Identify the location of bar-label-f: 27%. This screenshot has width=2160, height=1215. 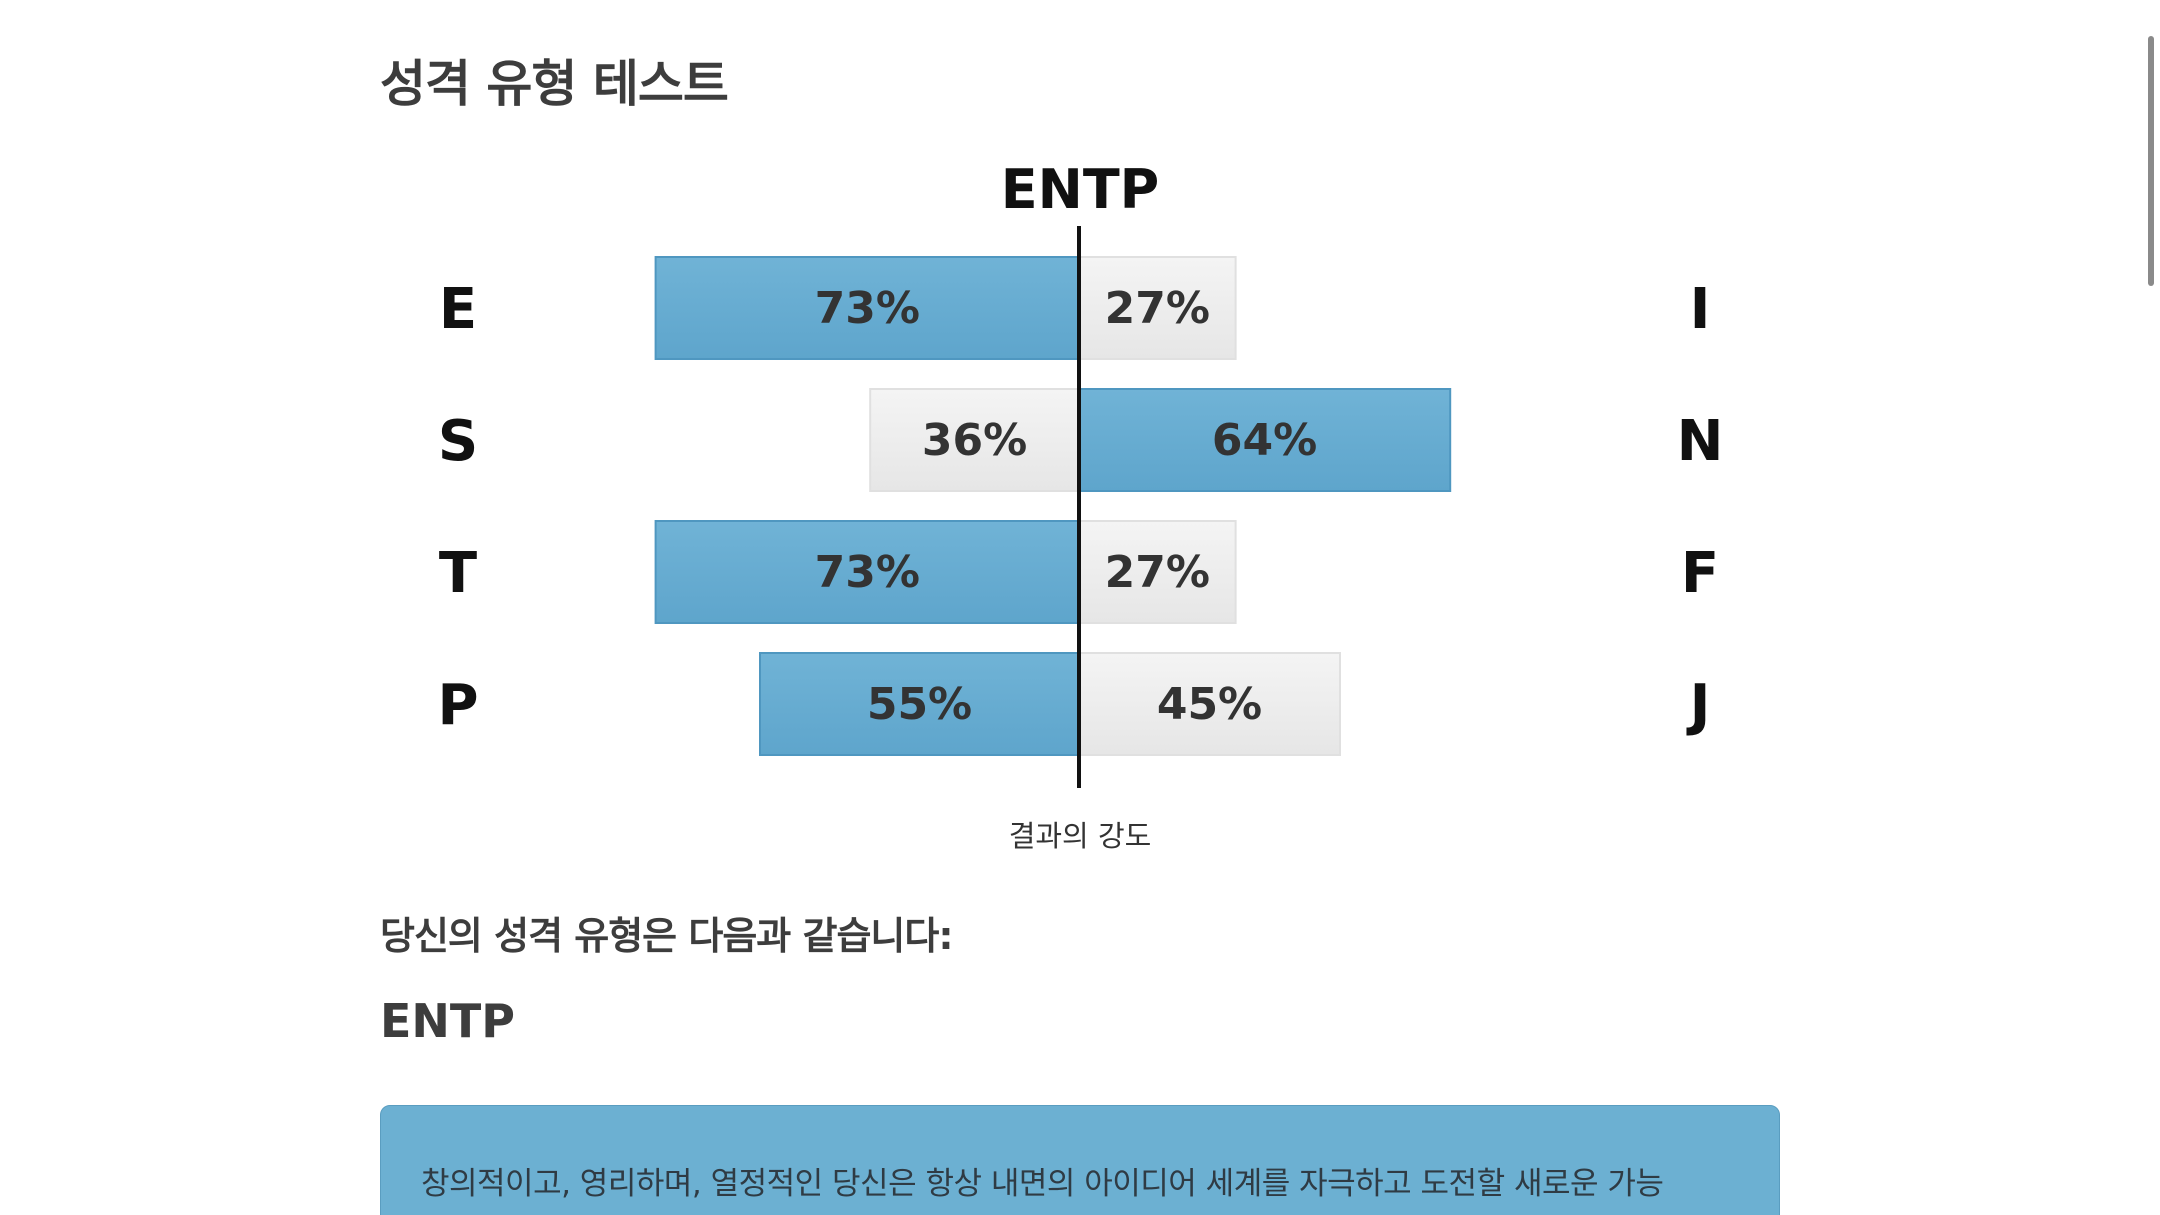
(1157, 572).